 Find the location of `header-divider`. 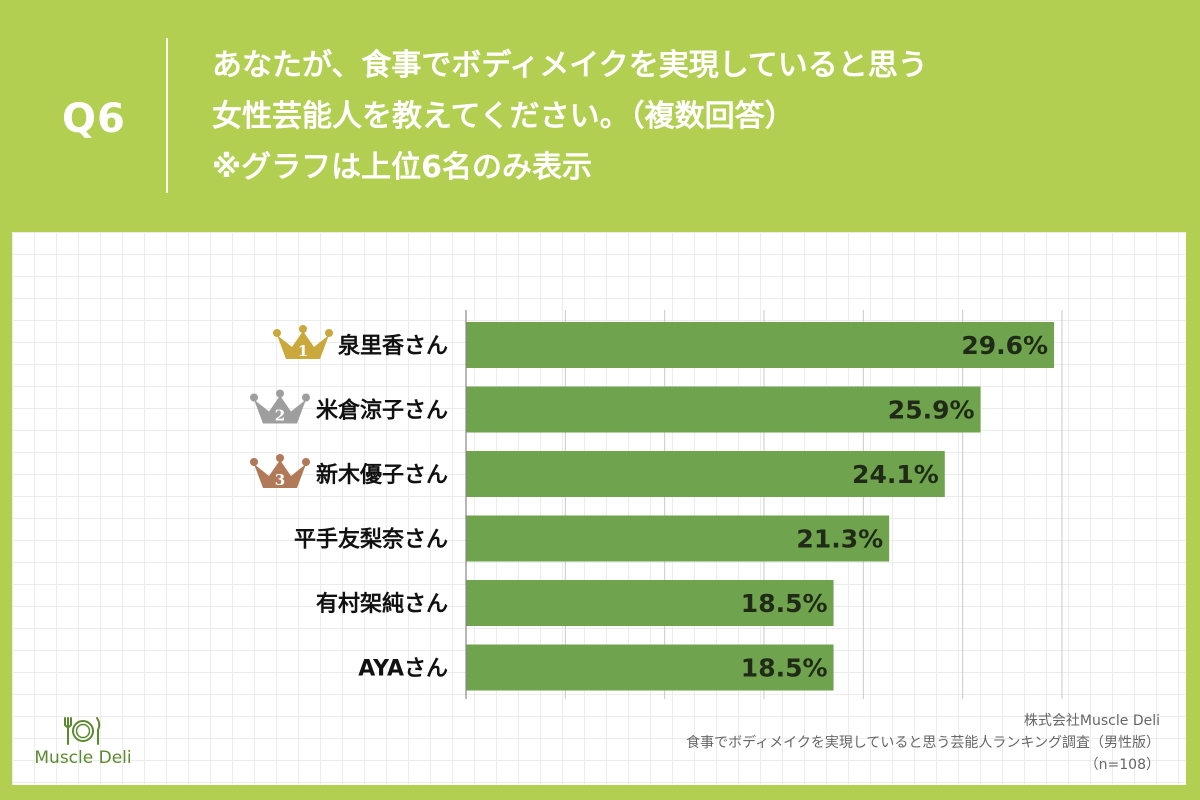

header-divider is located at coordinates (167, 115).